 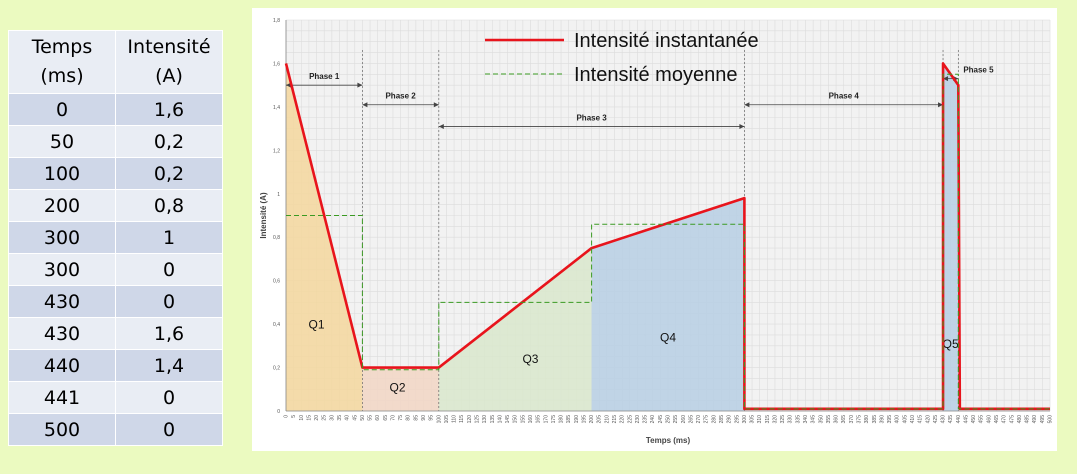 I want to click on cell-intensite: 1,6, so click(x=169, y=333).